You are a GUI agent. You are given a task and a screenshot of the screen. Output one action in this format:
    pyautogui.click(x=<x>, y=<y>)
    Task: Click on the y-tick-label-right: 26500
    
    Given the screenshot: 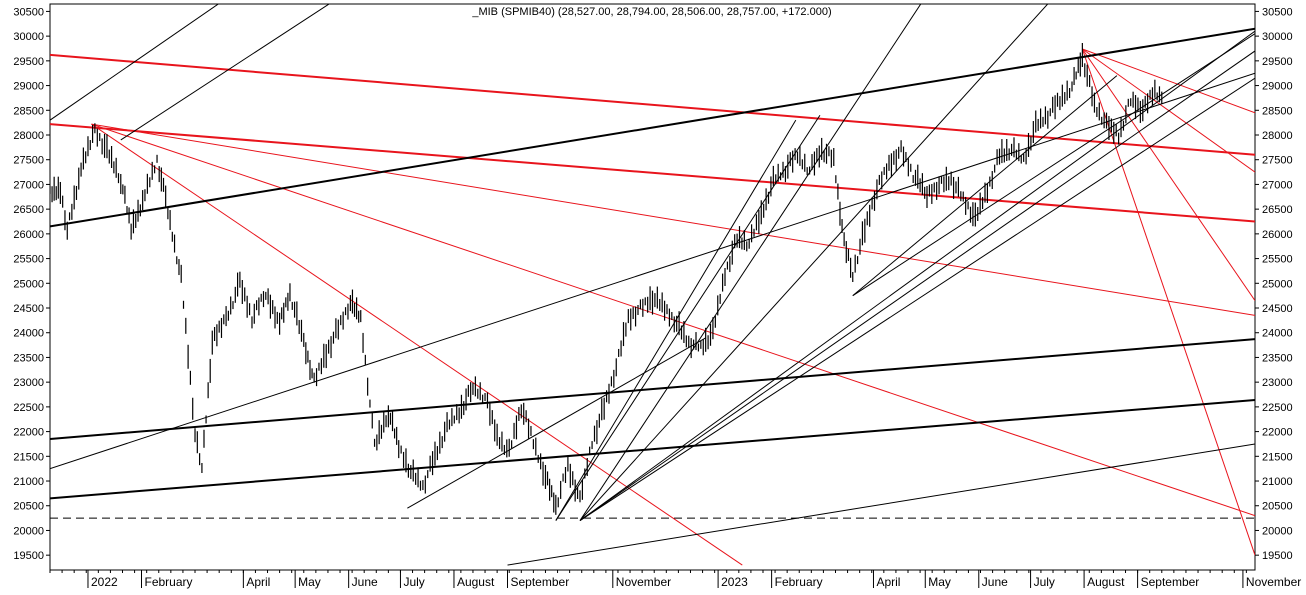 What is the action you would take?
    pyautogui.click(x=1277, y=210)
    